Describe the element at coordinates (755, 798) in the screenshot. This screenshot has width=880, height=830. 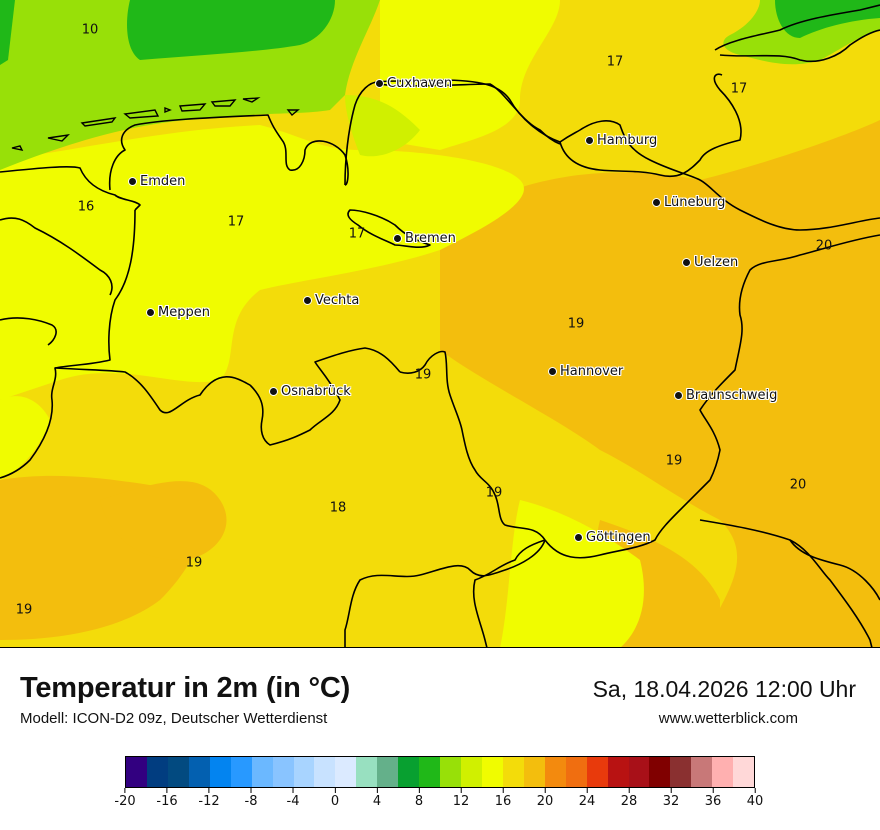
I see `colorbar-tick: 40` at that location.